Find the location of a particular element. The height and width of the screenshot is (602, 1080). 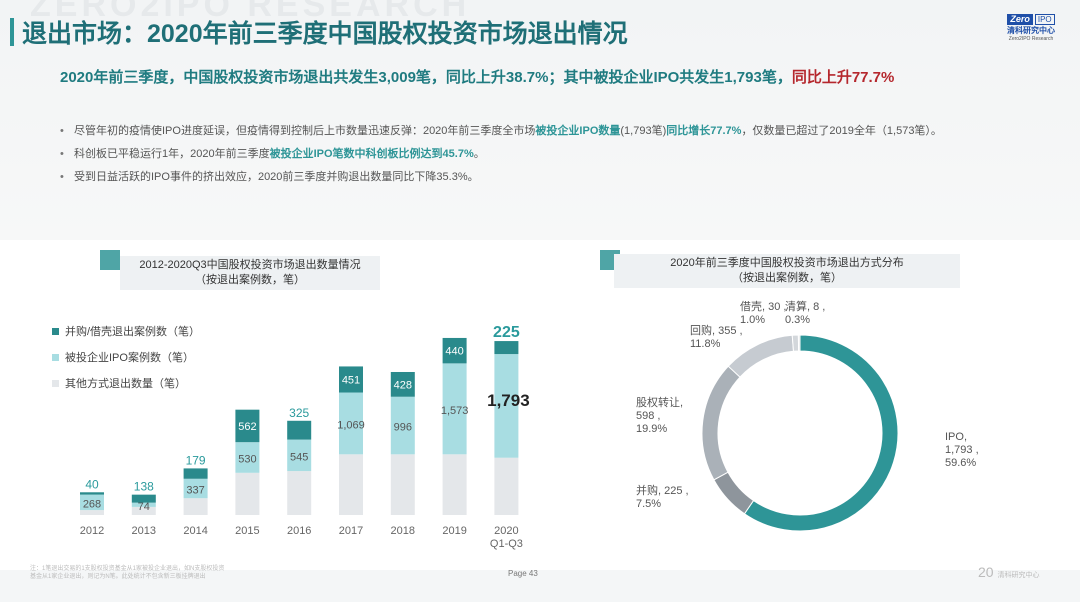

data-label: 40 is located at coordinates (92, 484).